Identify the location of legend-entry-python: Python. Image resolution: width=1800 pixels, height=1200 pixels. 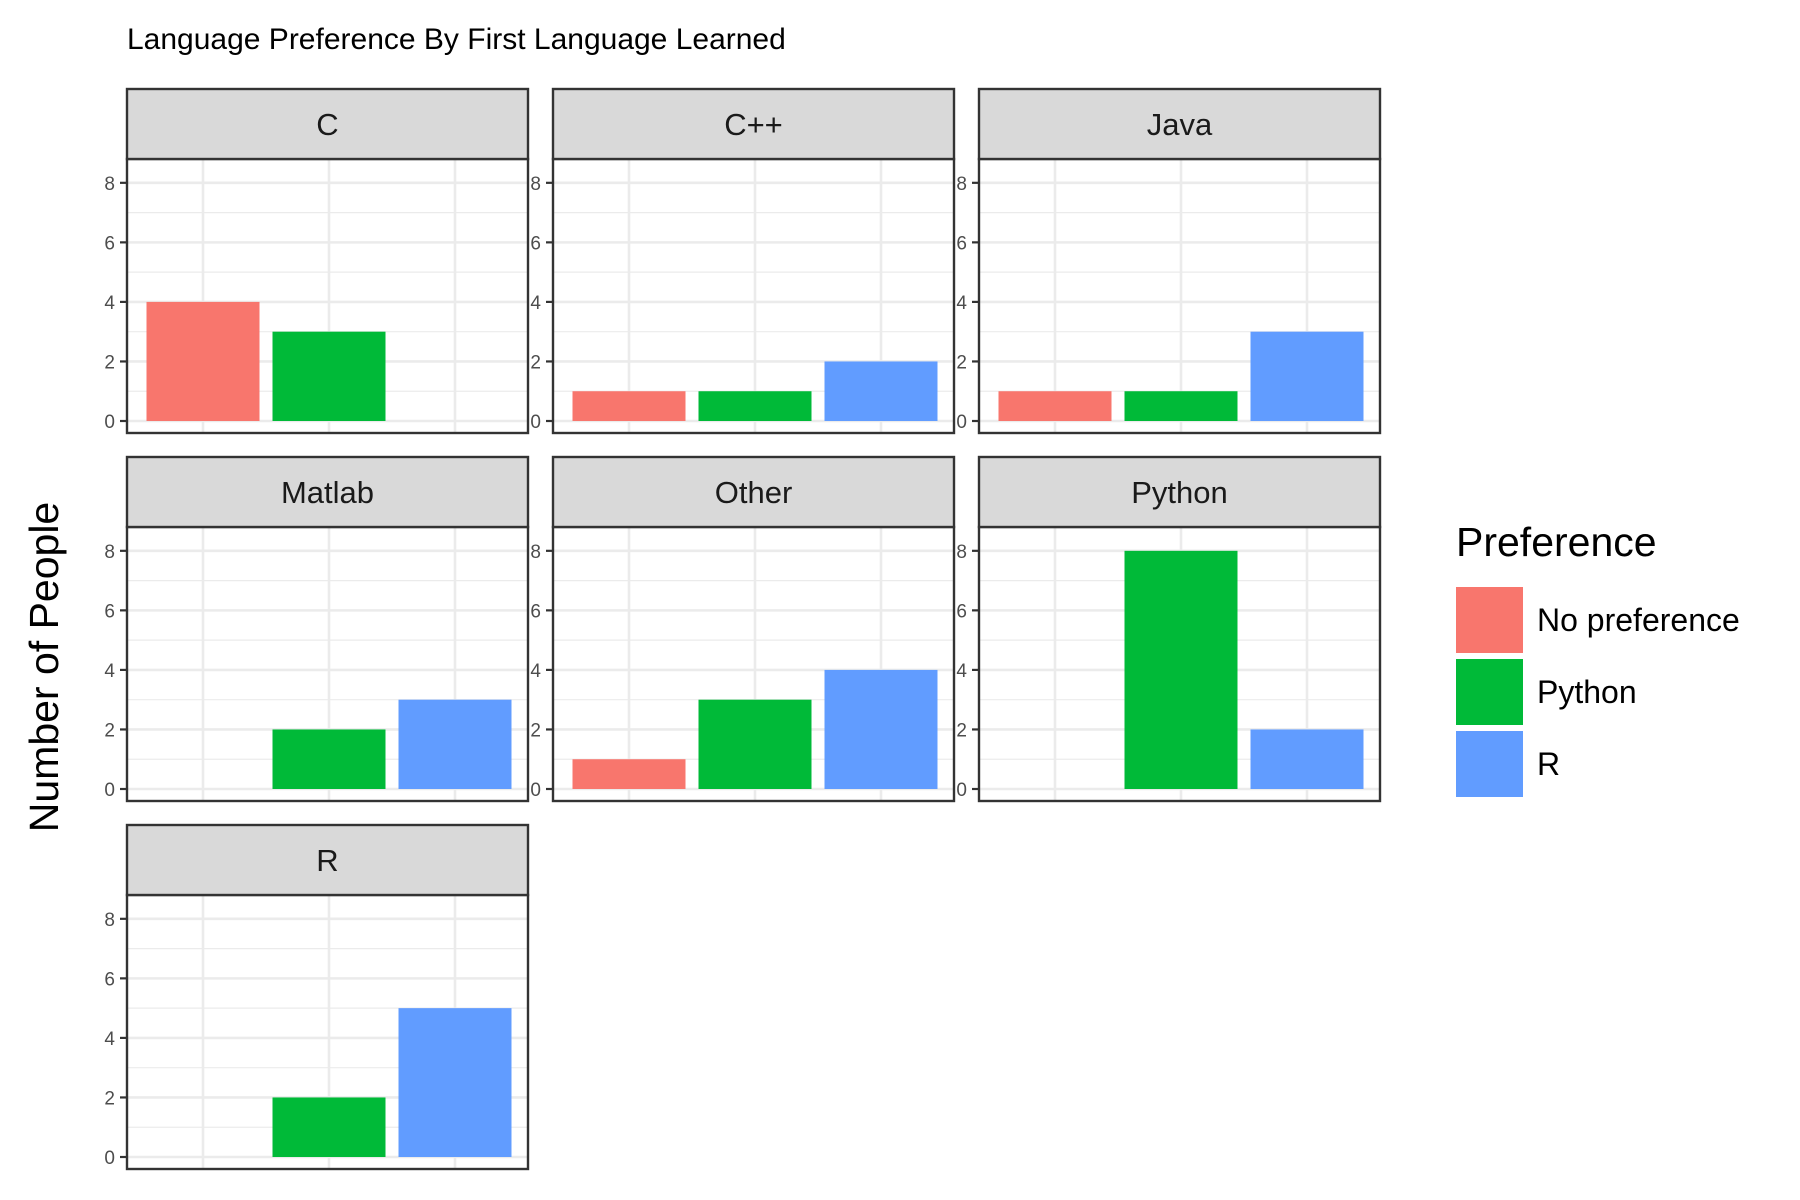
(1546, 692).